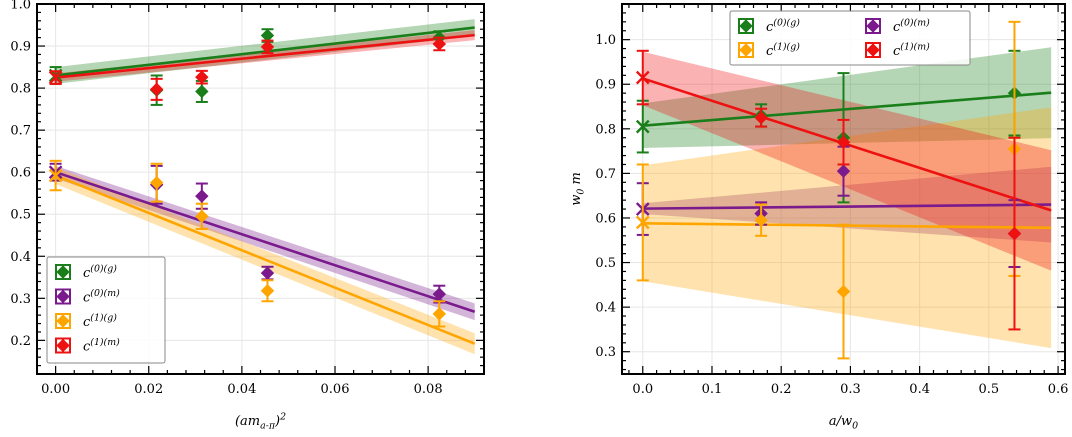 The height and width of the screenshot is (437, 1072). I want to click on y-tick-label: 0.2, so click(20, 341).